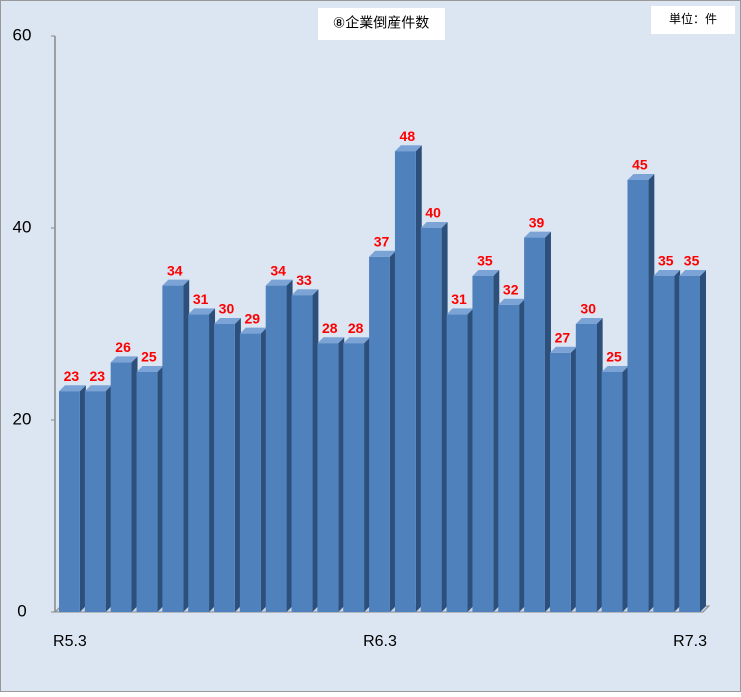 This screenshot has width=741, height=697. What do you see at coordinates (70, 641) in the screenshot?
I see `x-tick-label: R5.3` at bounding box center [70, 641].